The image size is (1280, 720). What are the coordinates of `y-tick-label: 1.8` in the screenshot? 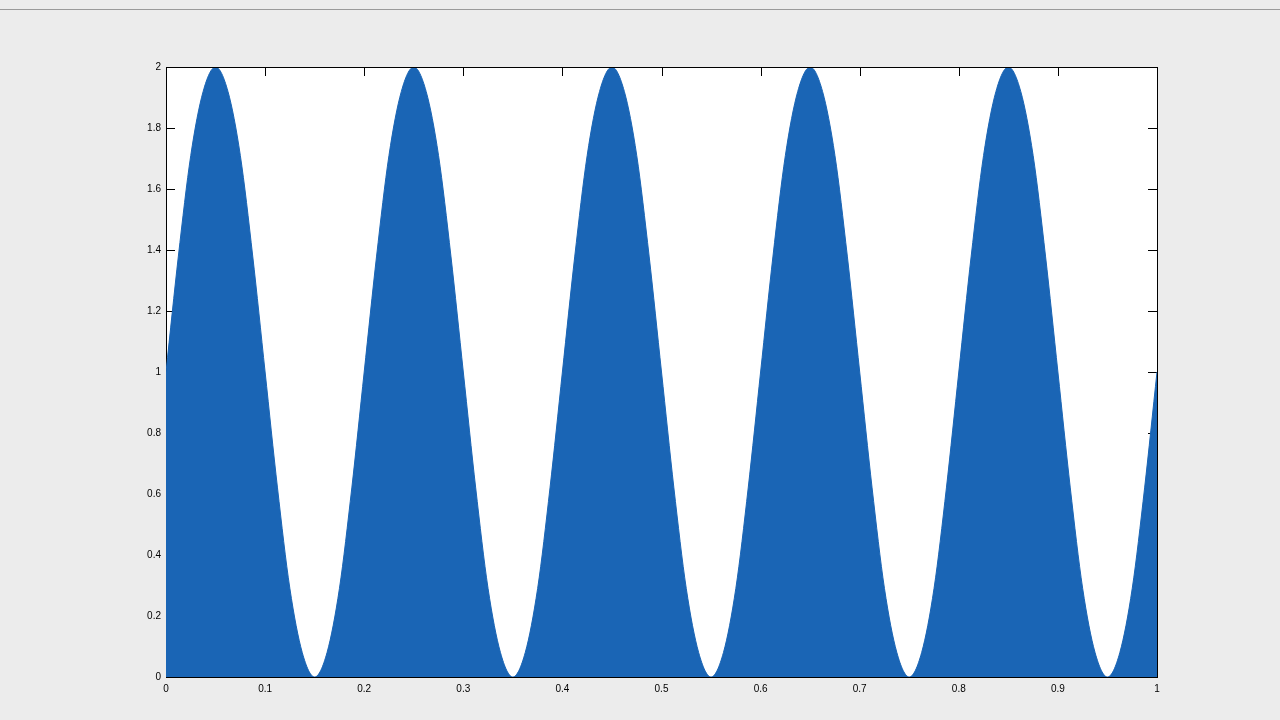 It's located at (154, 127).